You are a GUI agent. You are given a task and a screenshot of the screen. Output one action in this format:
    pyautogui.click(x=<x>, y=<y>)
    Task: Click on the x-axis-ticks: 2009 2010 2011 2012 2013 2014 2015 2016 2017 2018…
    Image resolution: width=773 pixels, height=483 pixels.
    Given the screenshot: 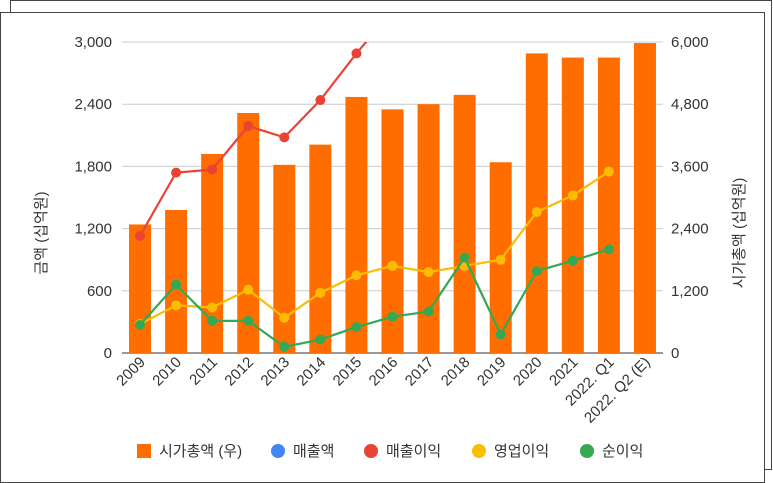 What is the action you would take?
    pyautogui.click(x=383, y=390)
    